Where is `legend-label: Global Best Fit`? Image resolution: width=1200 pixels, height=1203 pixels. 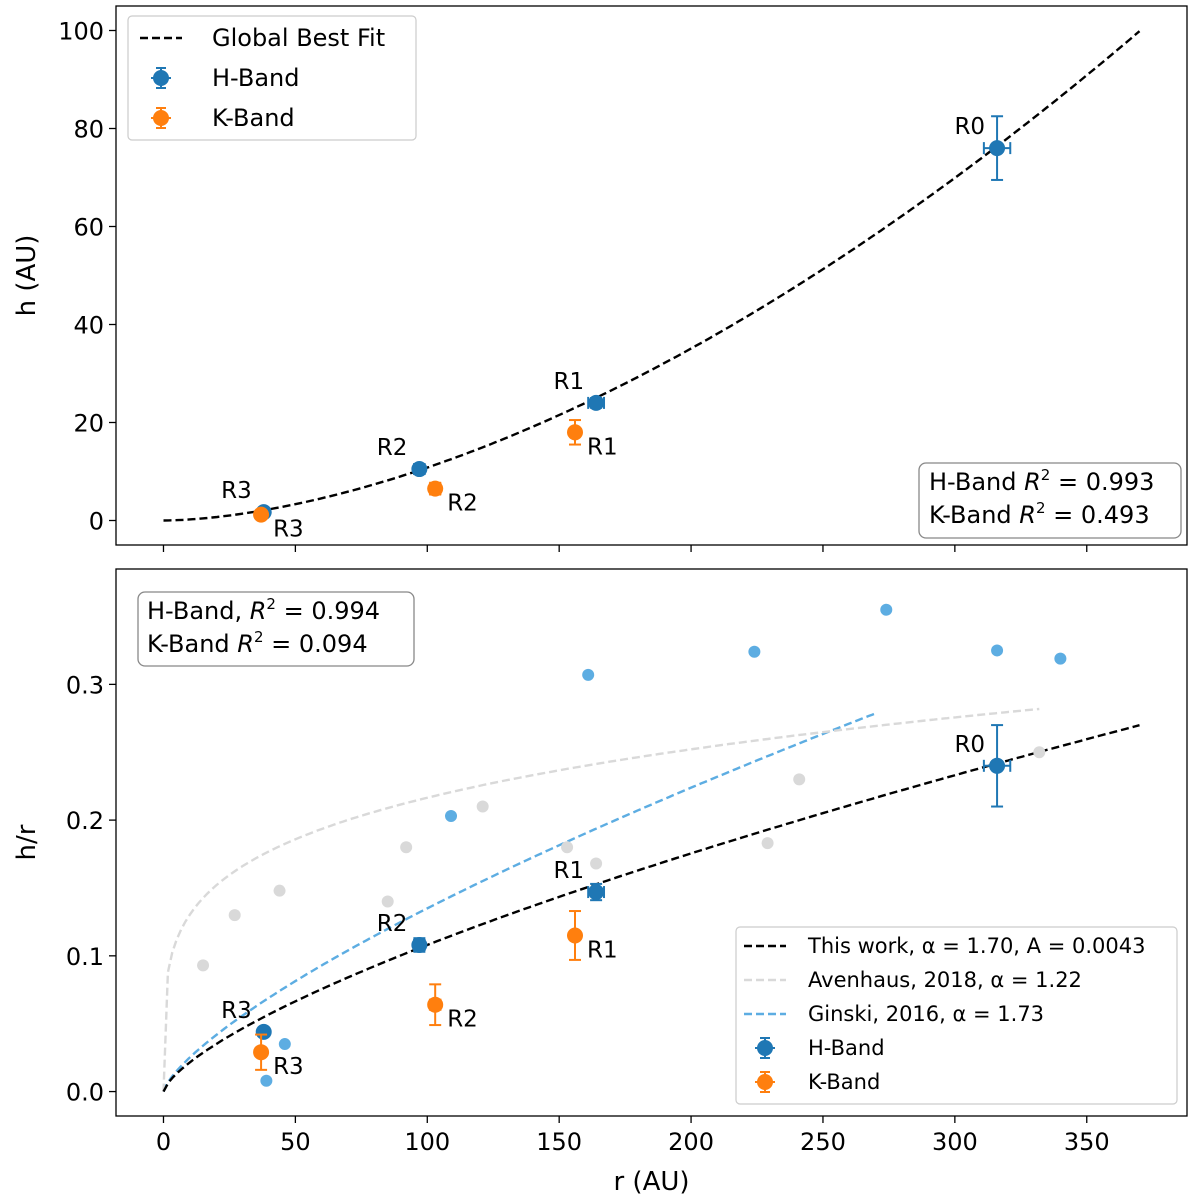 legend-label: Global Best Fit is located at coordinates (298, 38).